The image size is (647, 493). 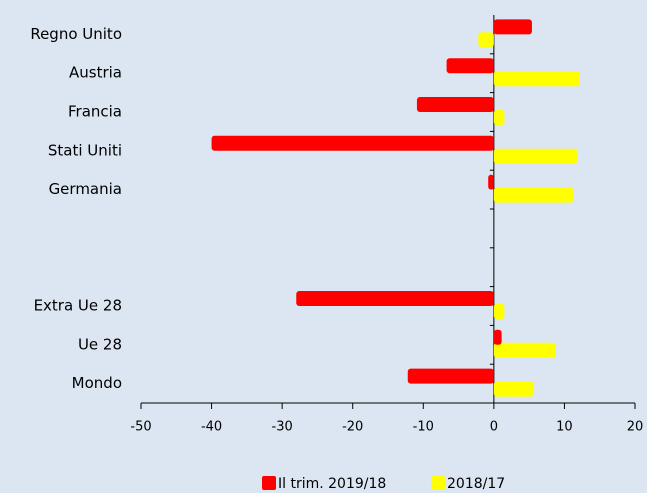 I want to click on category-label: Mondo, so click(x=97, y=383).